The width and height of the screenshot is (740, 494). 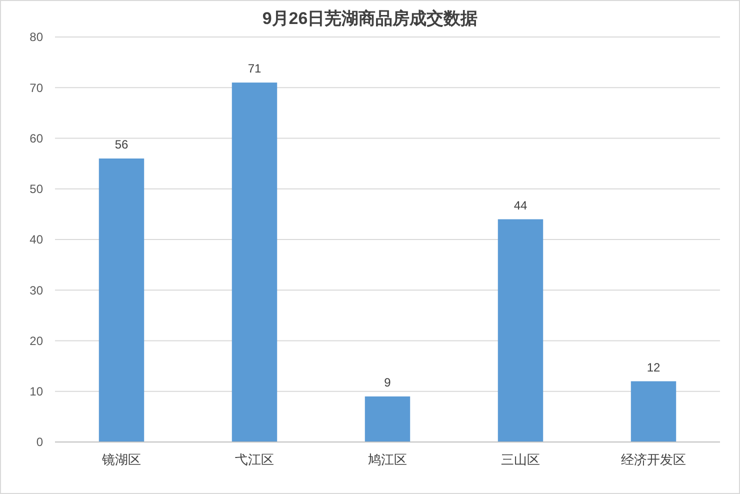 I want to click on y-tick-label: 10, so click(x=37, y=391).